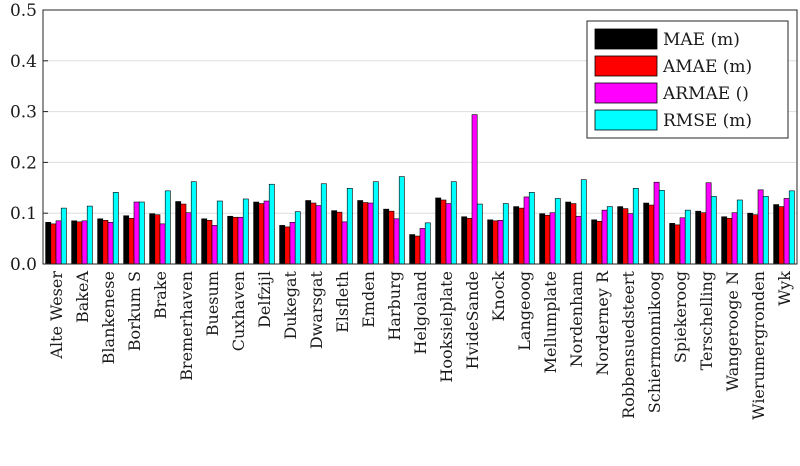  What do you see at coordinates (186, 326) in the screenshot?
I see `x-category-label: Bremerhaven` at bounding box center [186, 326].